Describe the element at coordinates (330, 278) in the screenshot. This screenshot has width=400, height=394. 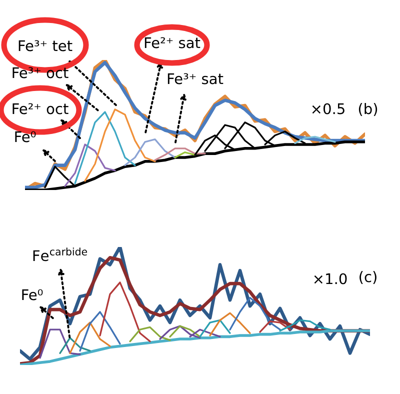
I see `annotation: ×1.0` at that location.